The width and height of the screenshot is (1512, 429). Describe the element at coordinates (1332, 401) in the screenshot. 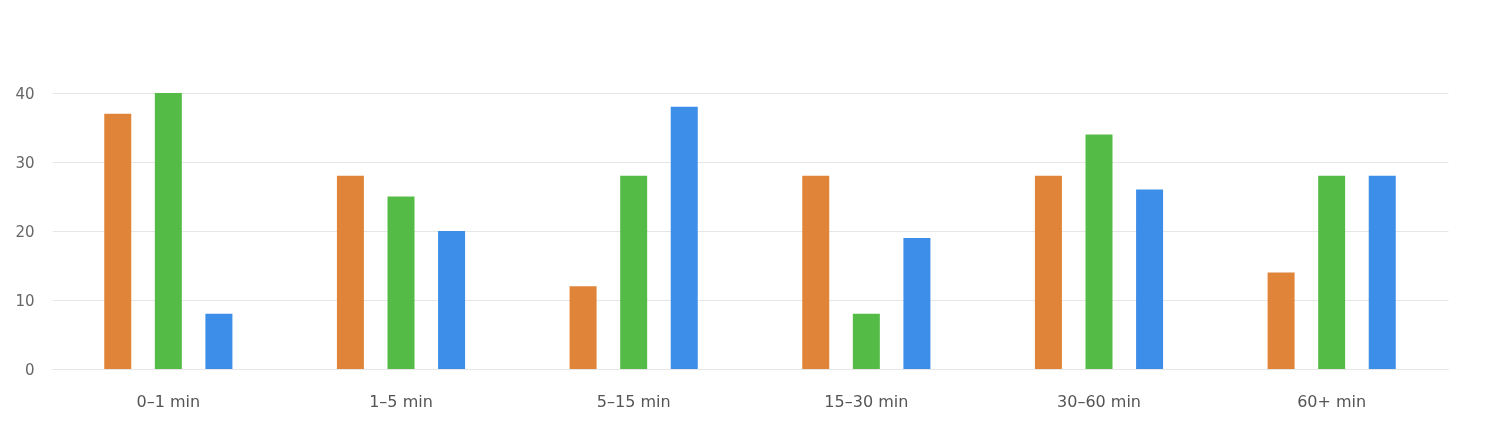

I see `x-tick-label: 60+ min` at that location.